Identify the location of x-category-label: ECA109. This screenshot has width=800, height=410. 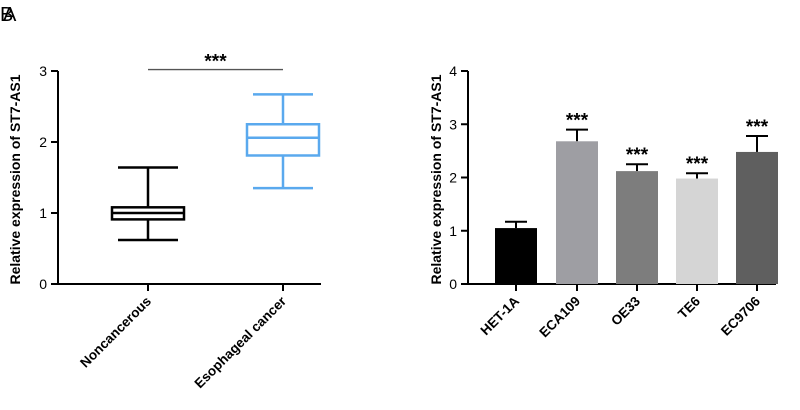
(559, 317).